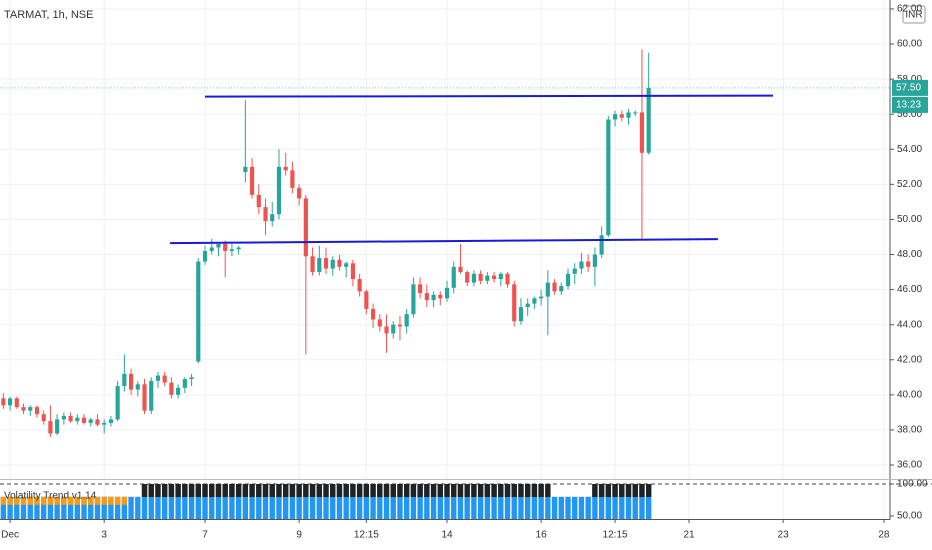 This screenshot has height=550, width=932. I want to click on x-tick-label: 7, so click(205, 535).